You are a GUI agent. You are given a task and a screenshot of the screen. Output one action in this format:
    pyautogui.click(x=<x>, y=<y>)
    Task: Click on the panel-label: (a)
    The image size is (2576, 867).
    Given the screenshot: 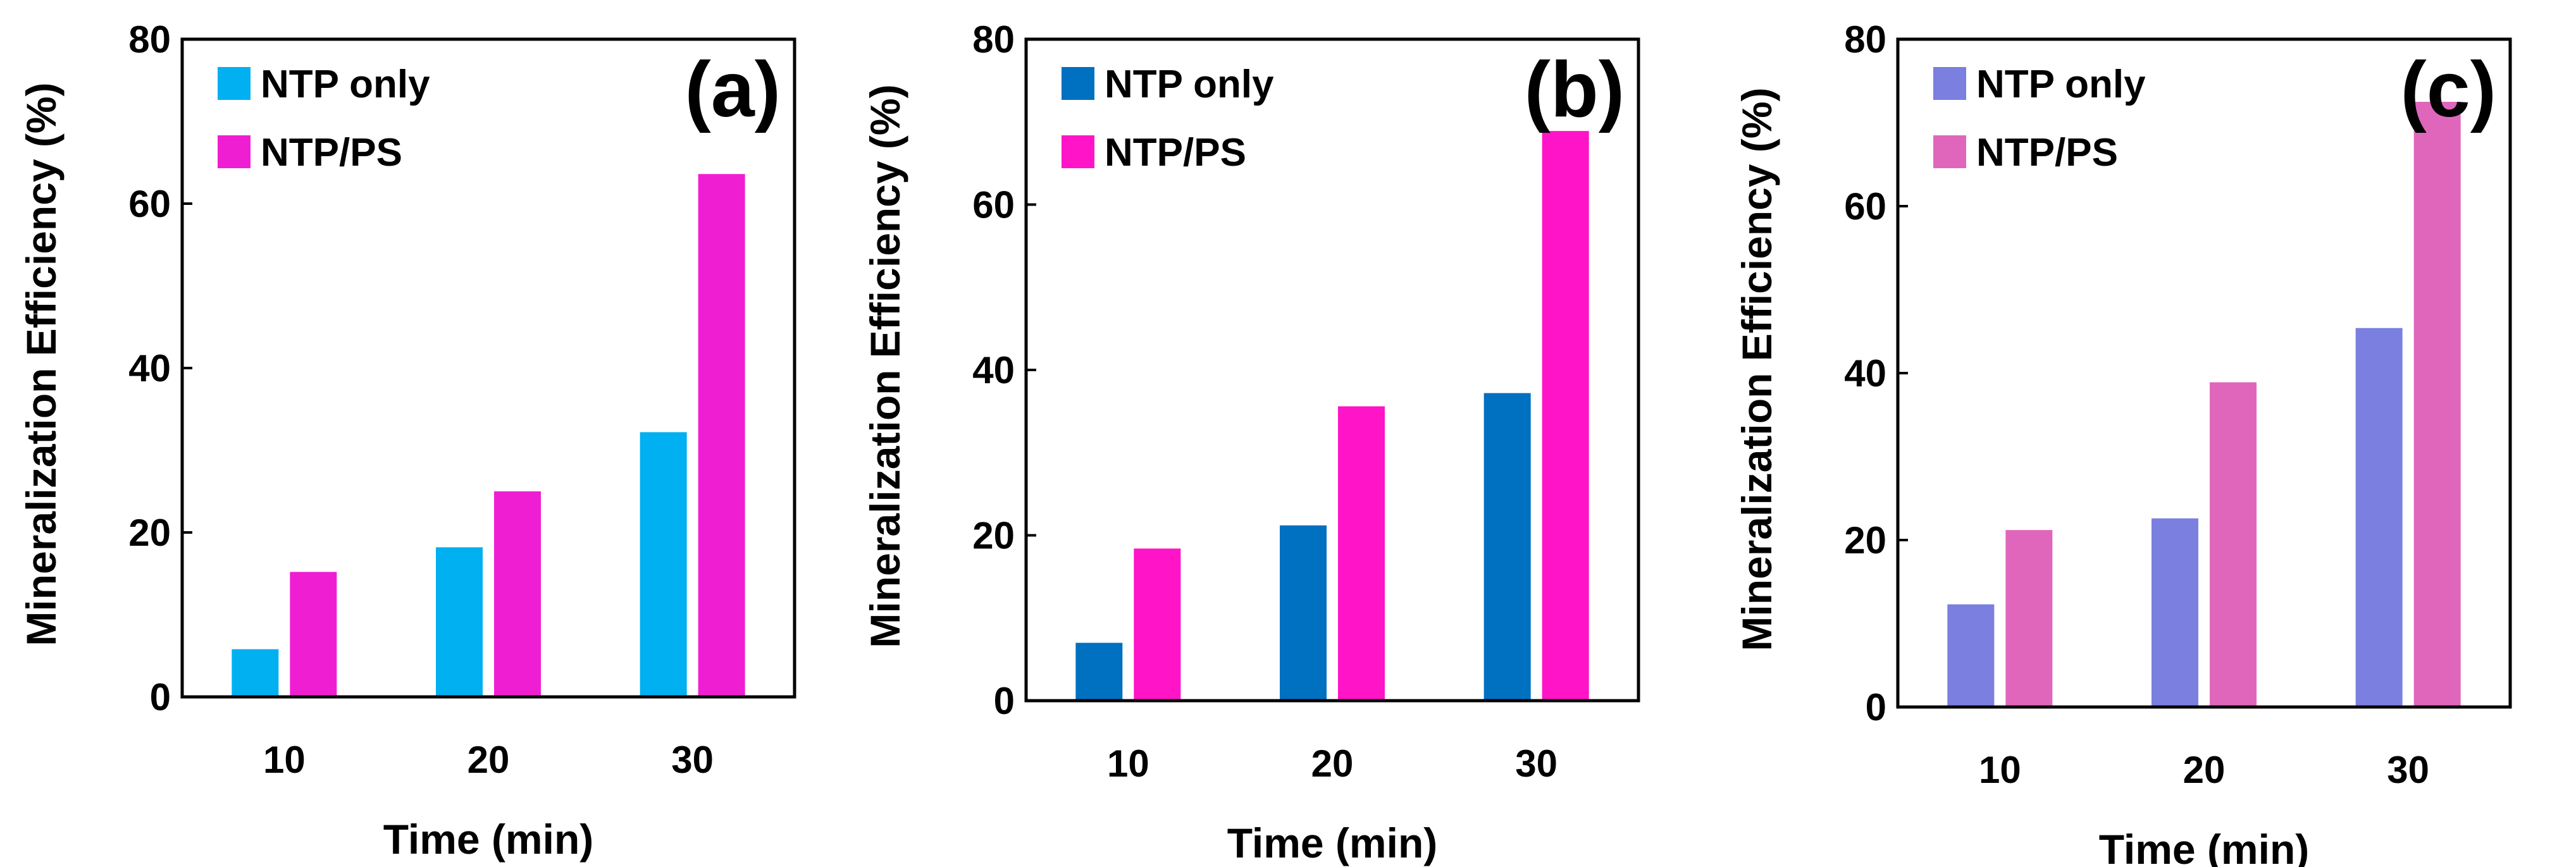 What is the action you would take?
    pyautogui.click(x=733, y=89)
    